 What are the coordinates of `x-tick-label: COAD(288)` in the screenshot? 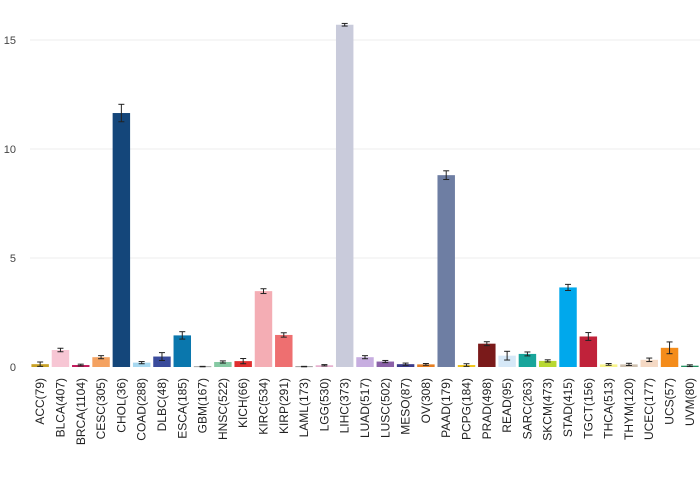 It's located at (142, 409).